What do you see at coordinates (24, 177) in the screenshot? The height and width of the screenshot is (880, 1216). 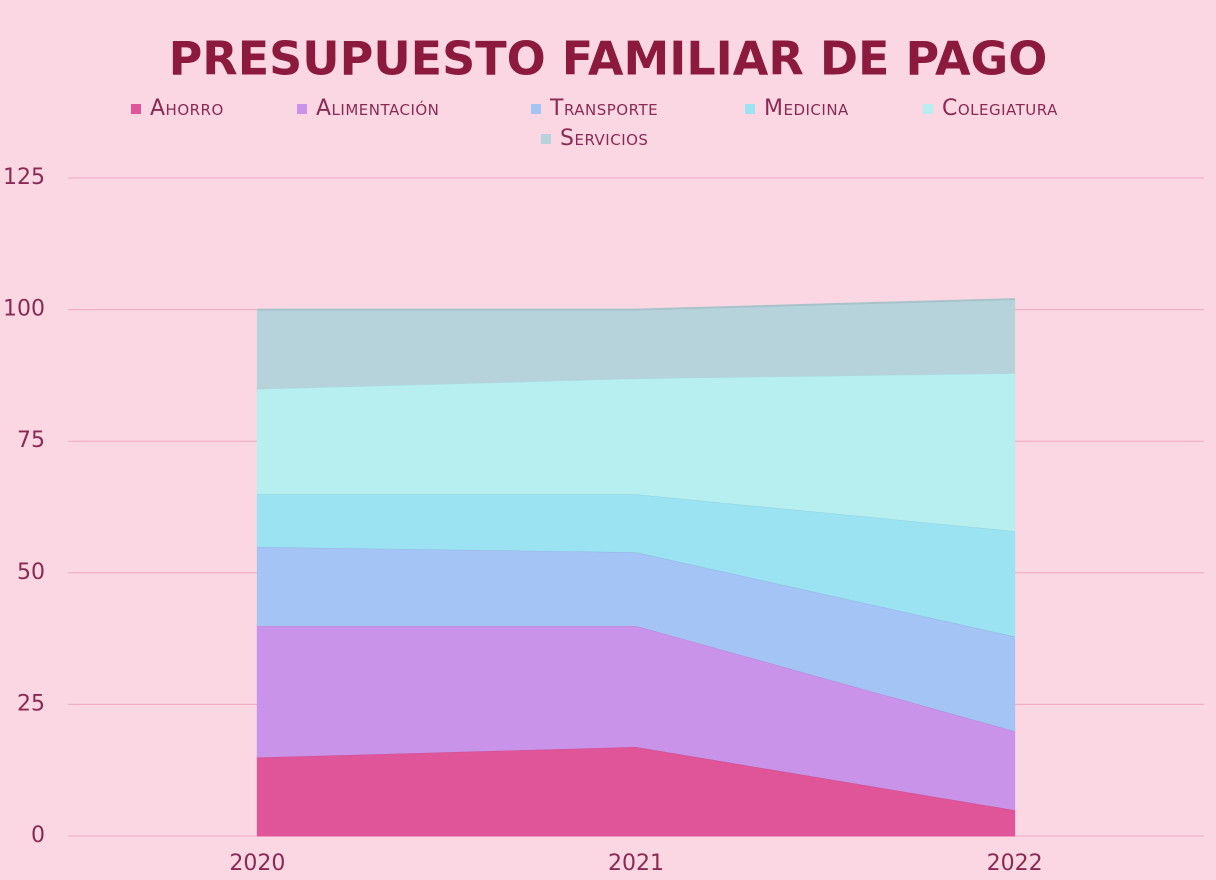 I see `y-tick-label: 125` at bounding box center [24, 177].